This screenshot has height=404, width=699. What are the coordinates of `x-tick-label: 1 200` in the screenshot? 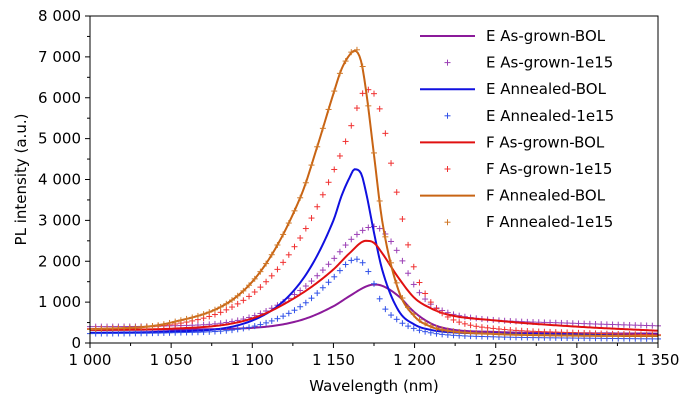 It's located at (414, 360).